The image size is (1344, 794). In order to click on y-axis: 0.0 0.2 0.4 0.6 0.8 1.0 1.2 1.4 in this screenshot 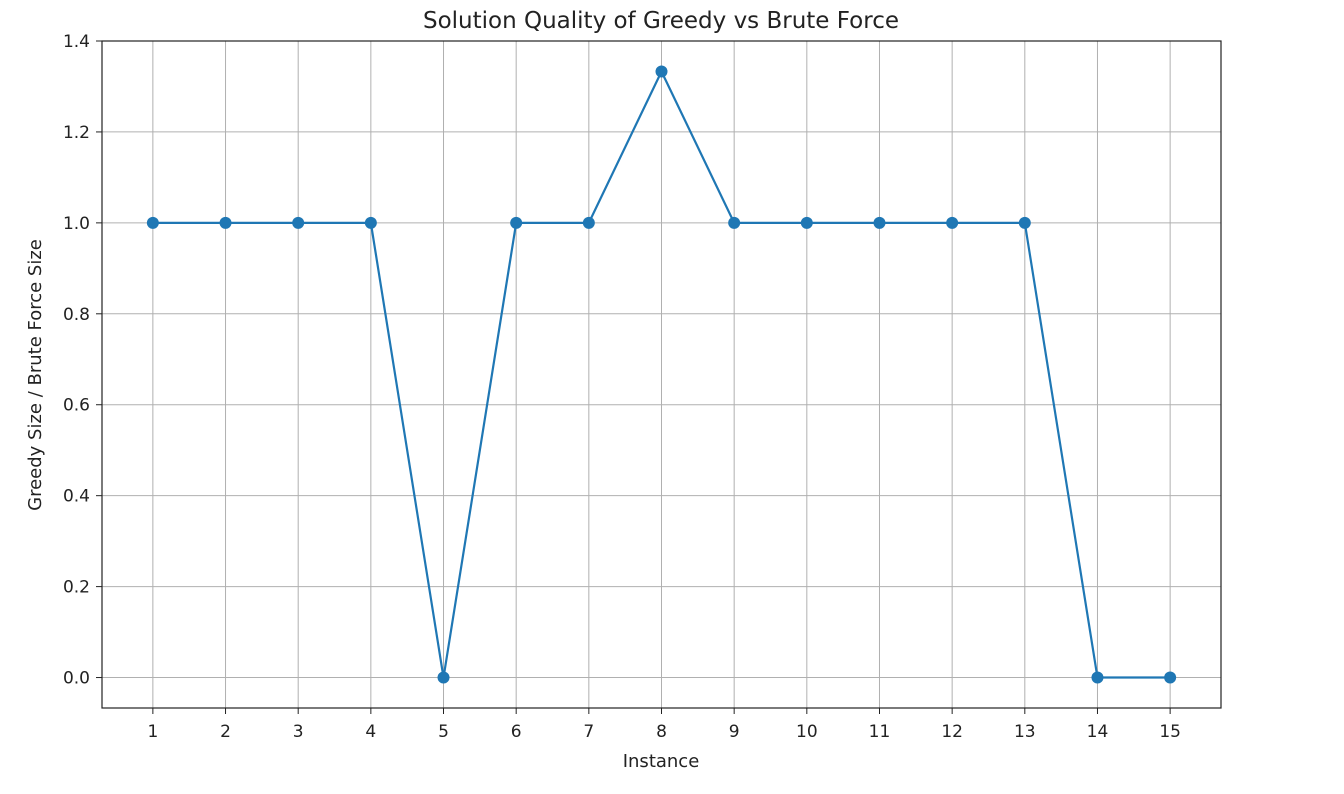, I will do `click(82, 360)`.